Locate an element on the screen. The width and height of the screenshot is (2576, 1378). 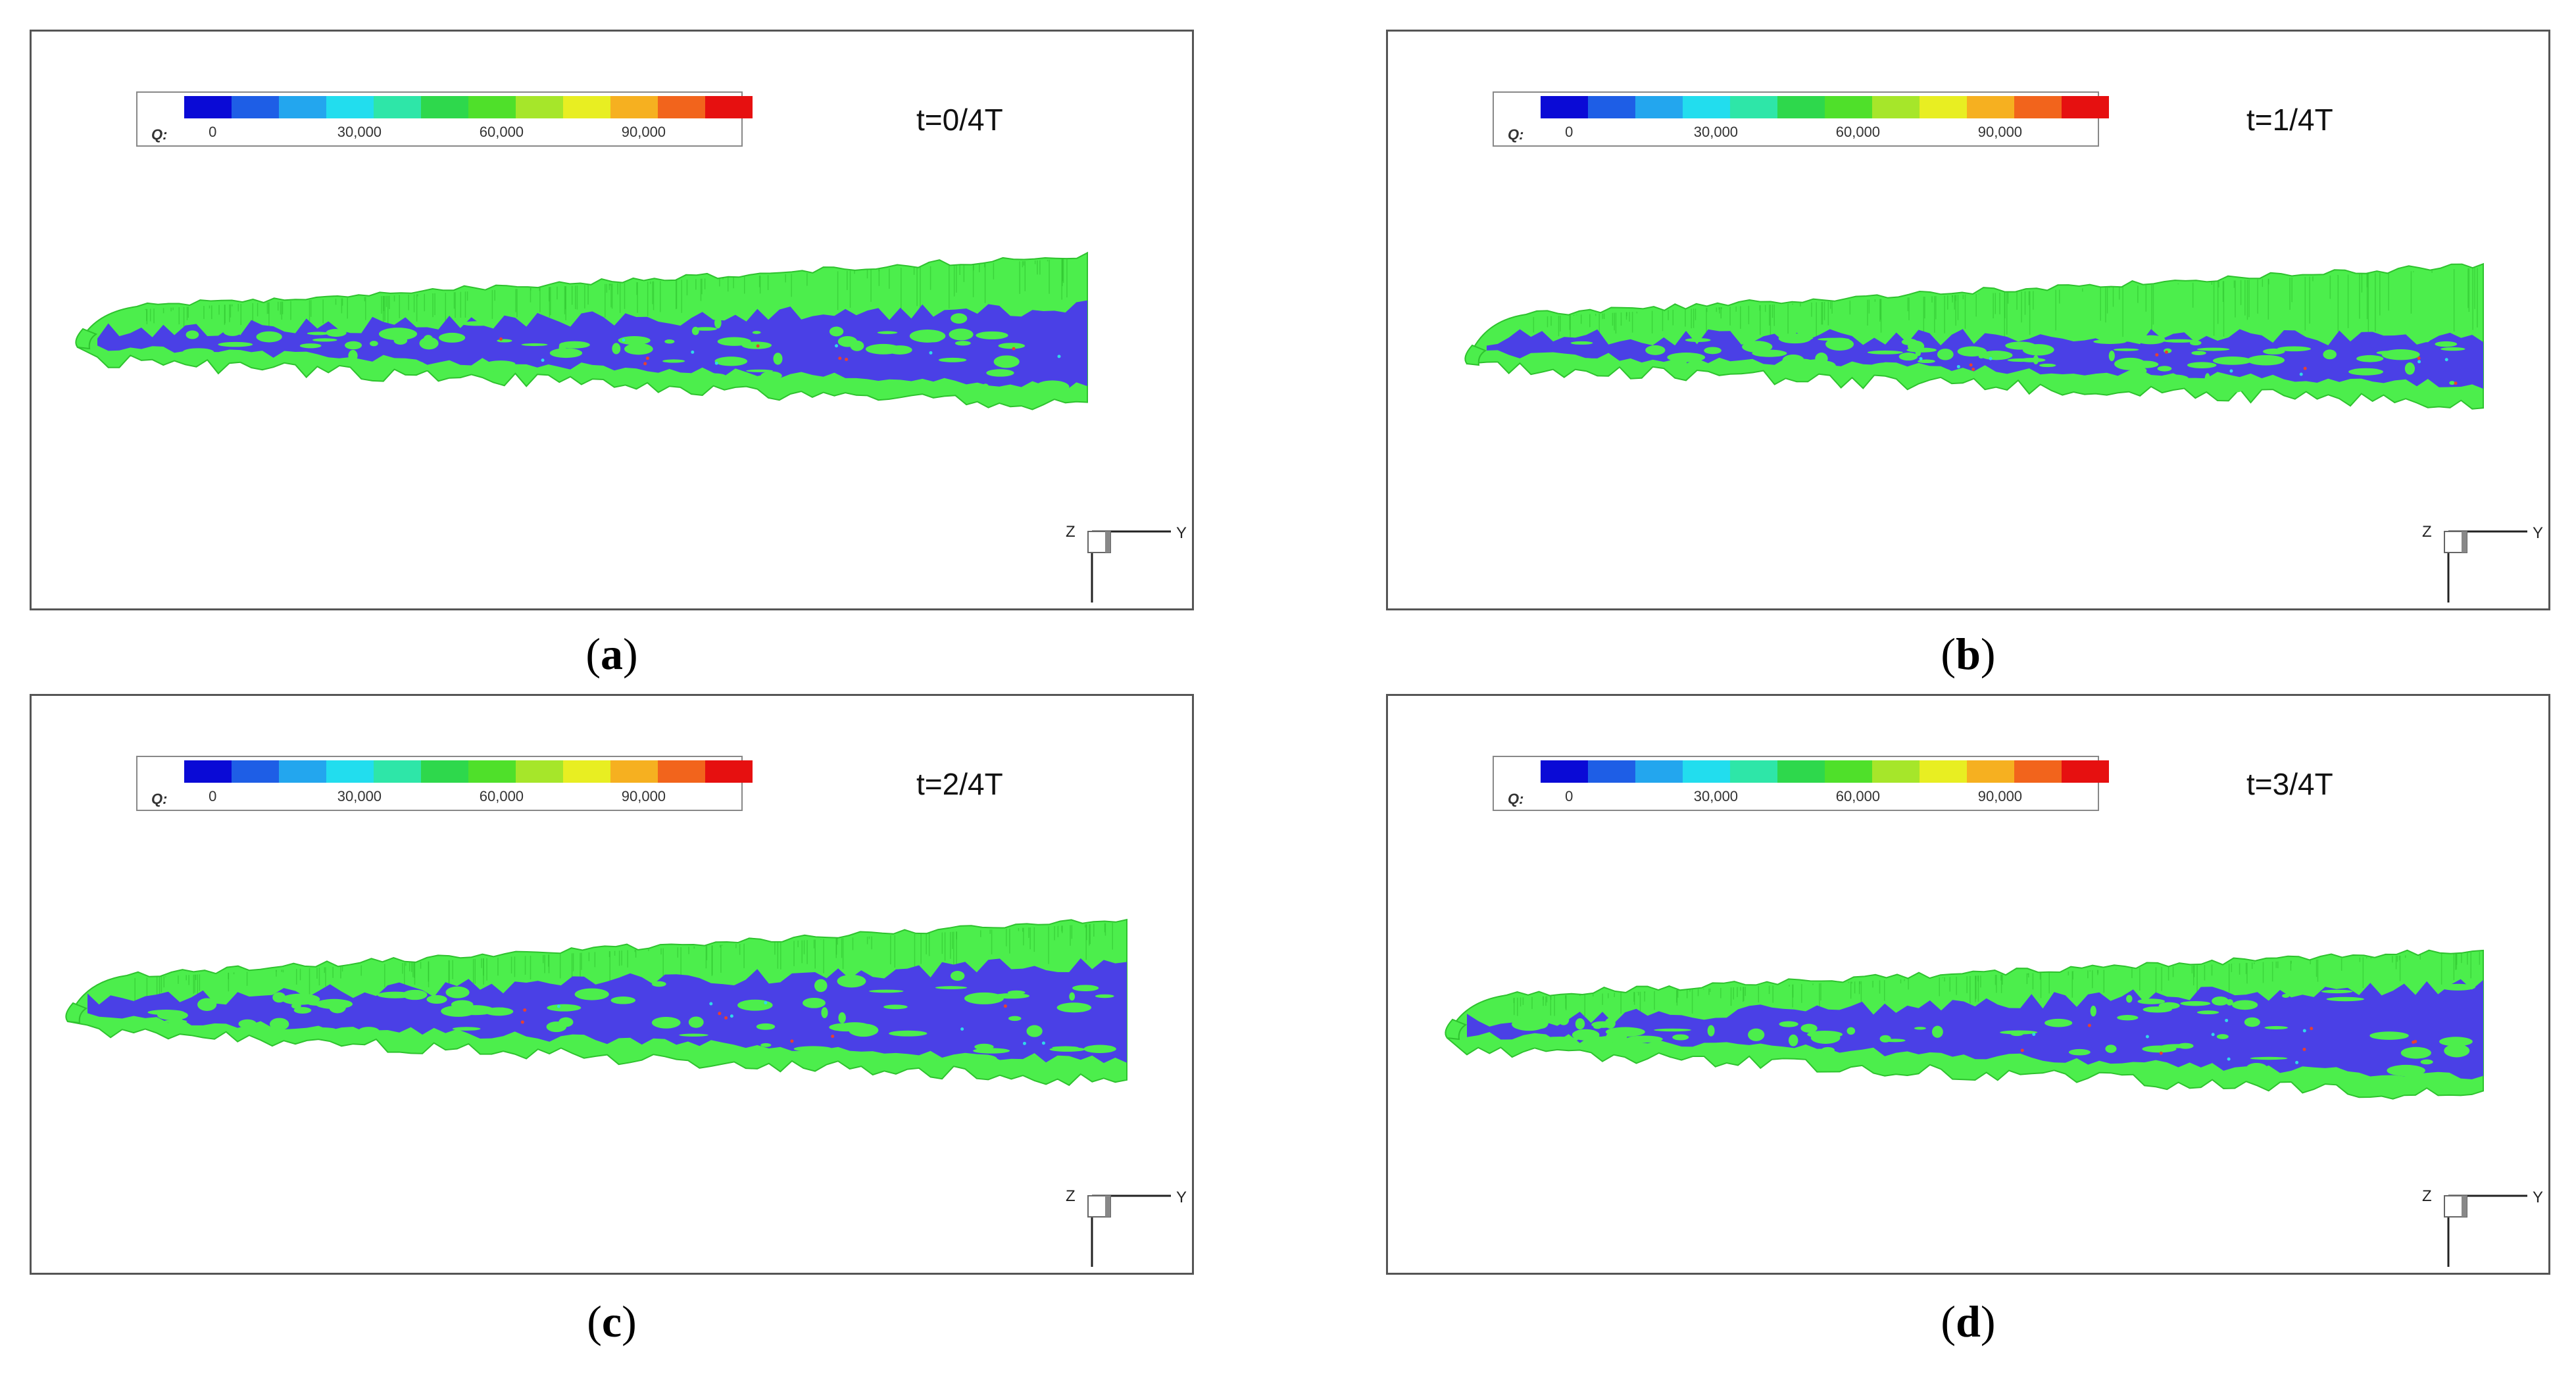
vortex-isosurface is located at coordinates (1975, 336).